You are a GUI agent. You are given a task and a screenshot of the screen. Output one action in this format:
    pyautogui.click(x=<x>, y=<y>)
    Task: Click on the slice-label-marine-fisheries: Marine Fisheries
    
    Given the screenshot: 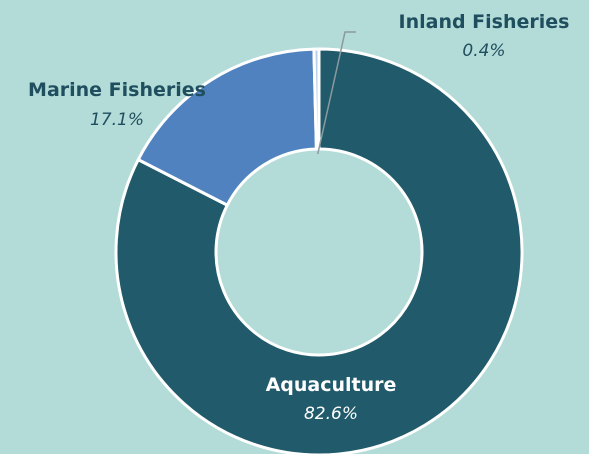 What is the action you would take?
    pyautogui.click(x=117, y=90)
    